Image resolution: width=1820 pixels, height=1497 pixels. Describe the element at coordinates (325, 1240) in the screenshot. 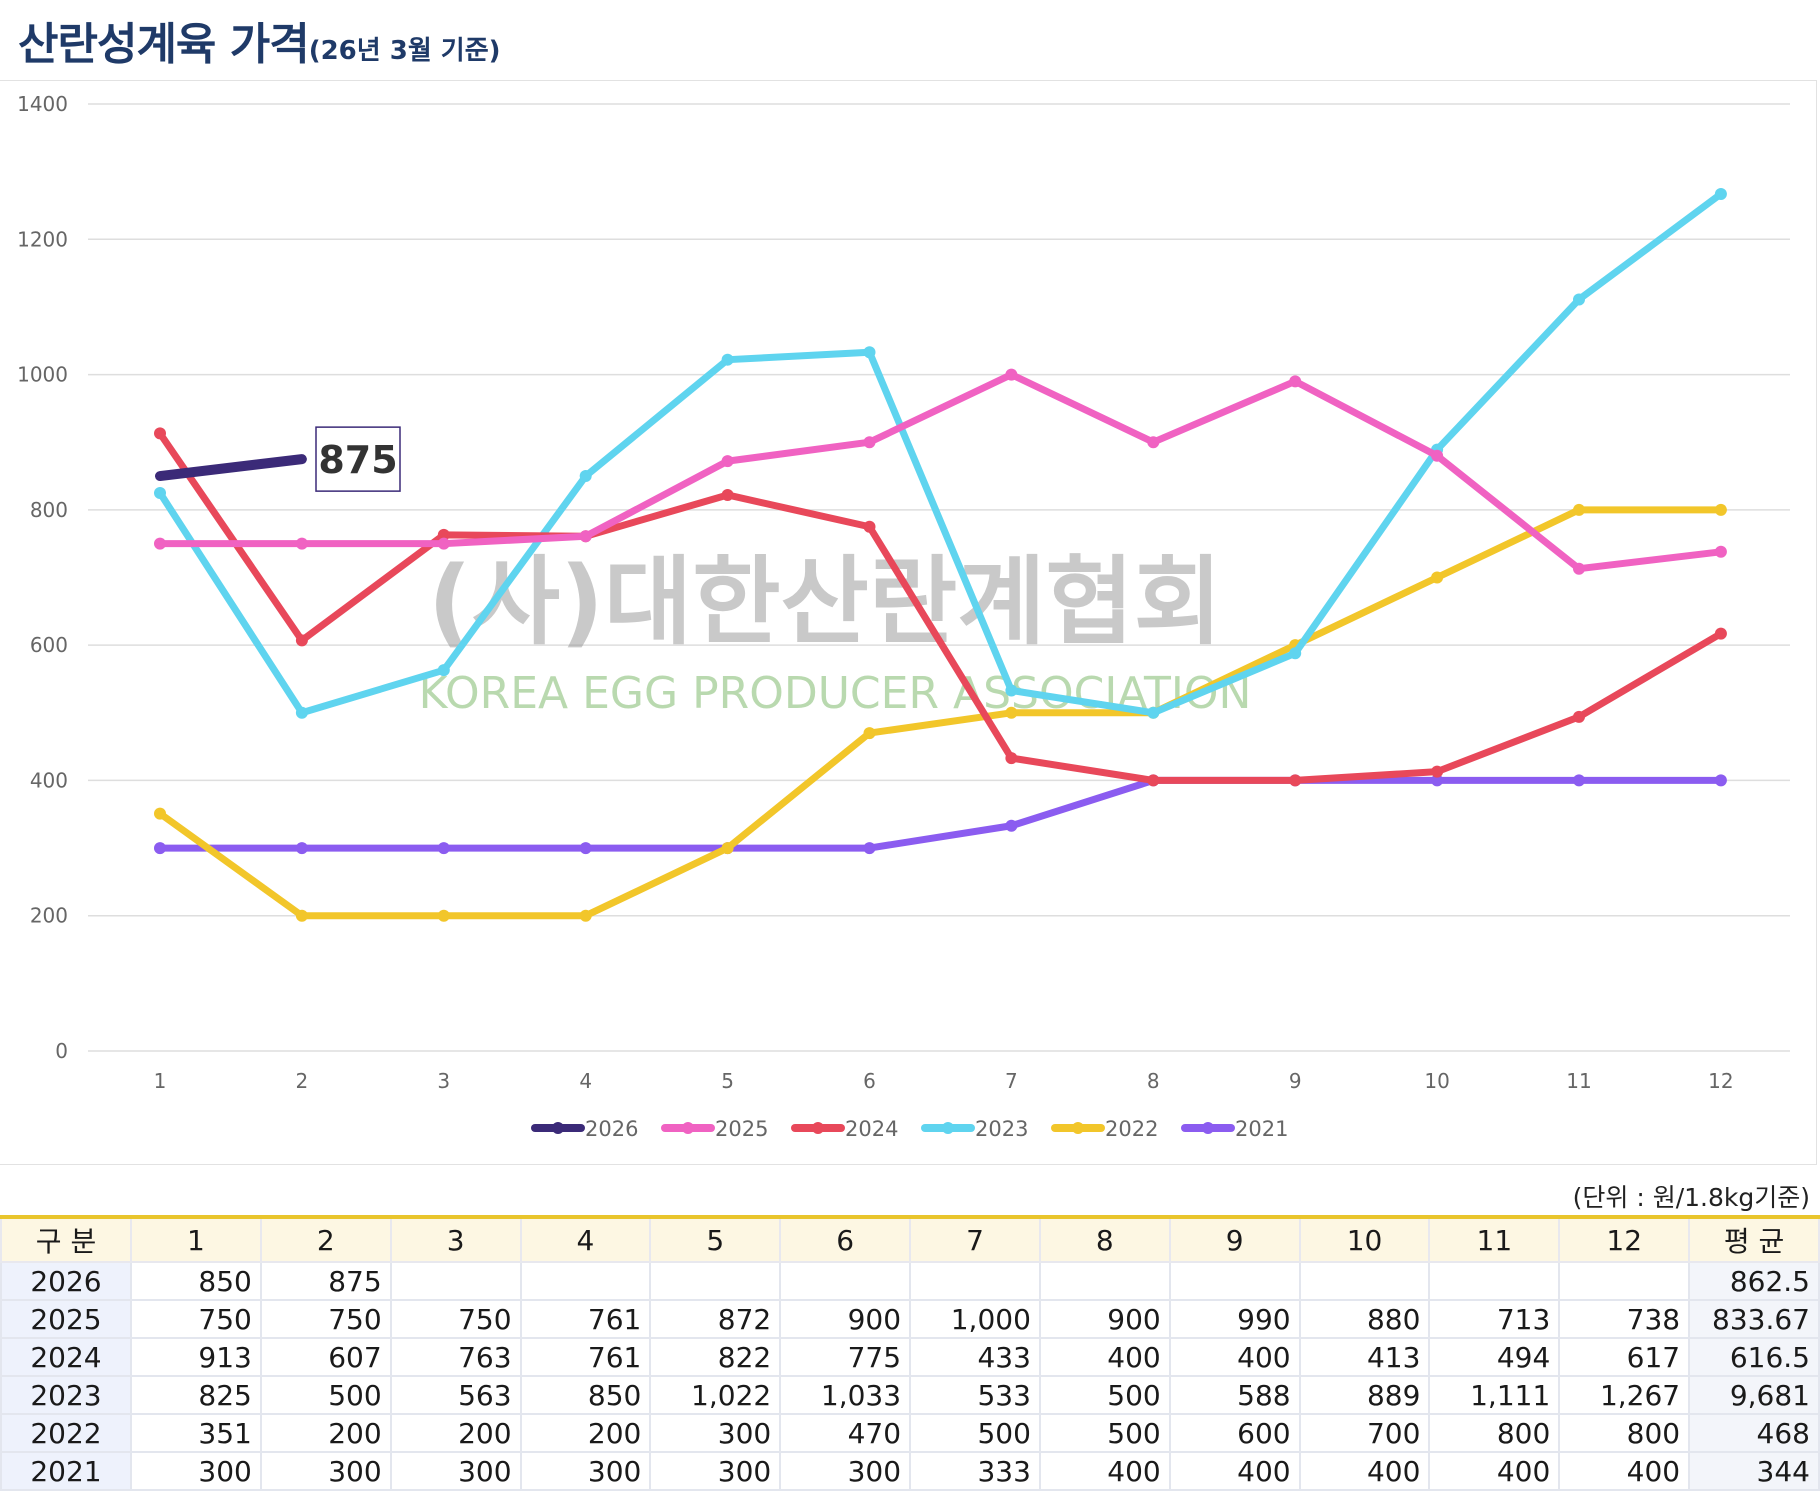

I see `column-header: 2` at that location.